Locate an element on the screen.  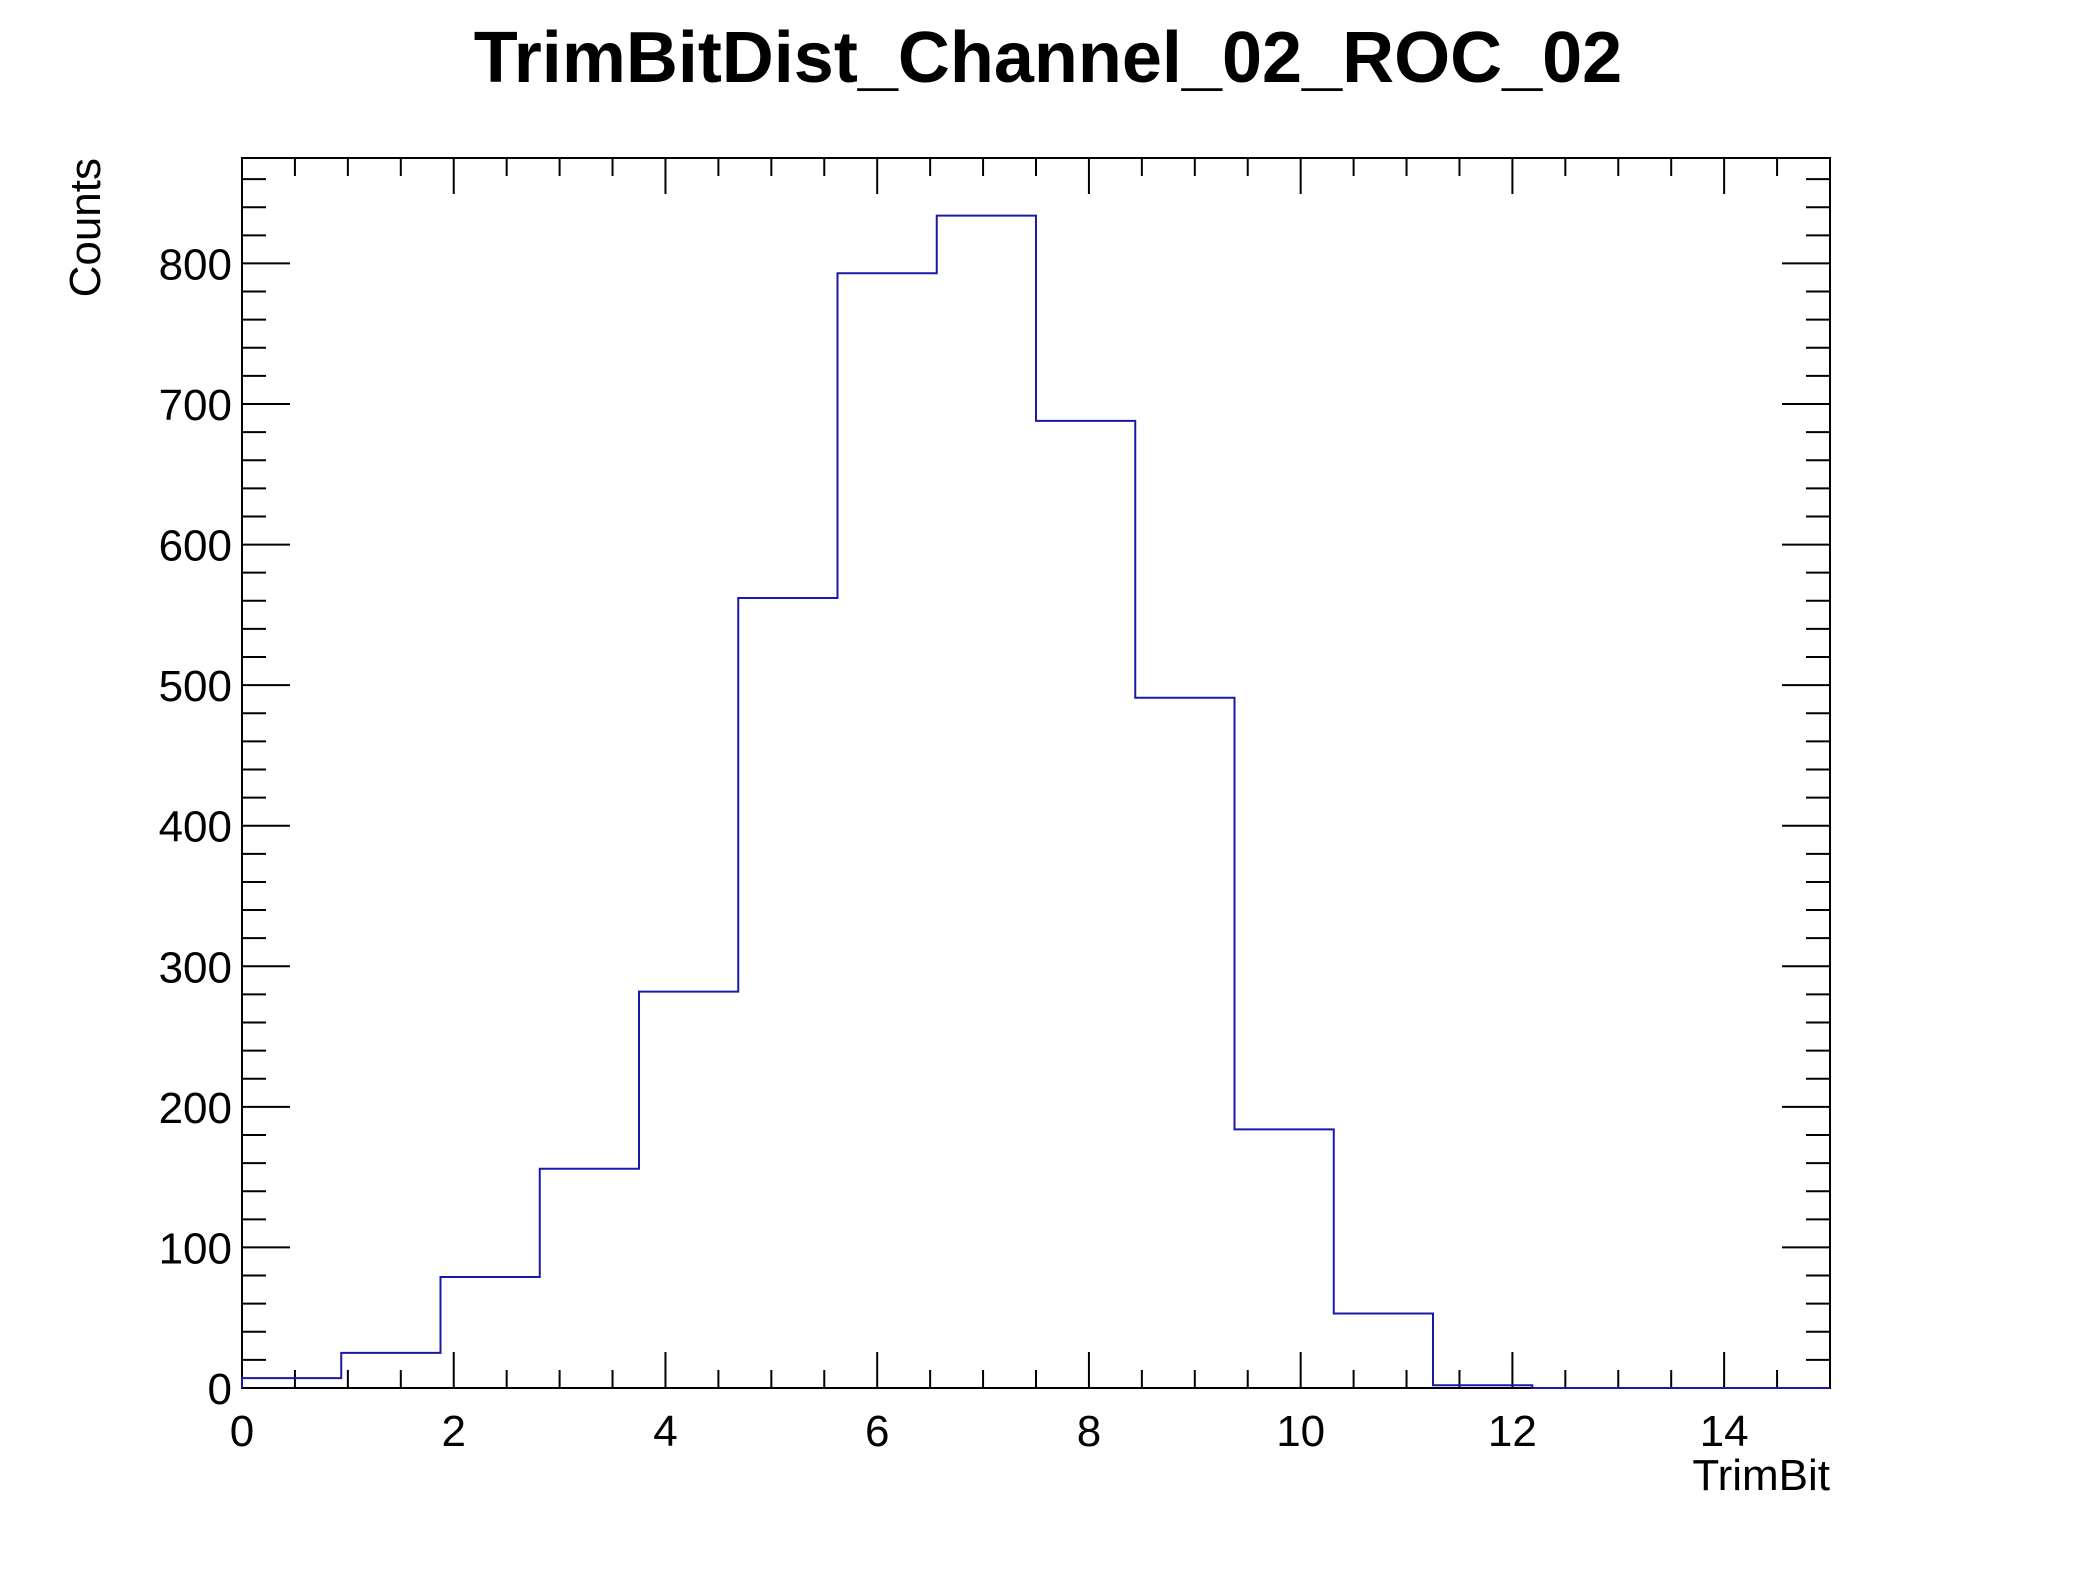
x-tick-label: 0 is located at coordinates (242, 1431).